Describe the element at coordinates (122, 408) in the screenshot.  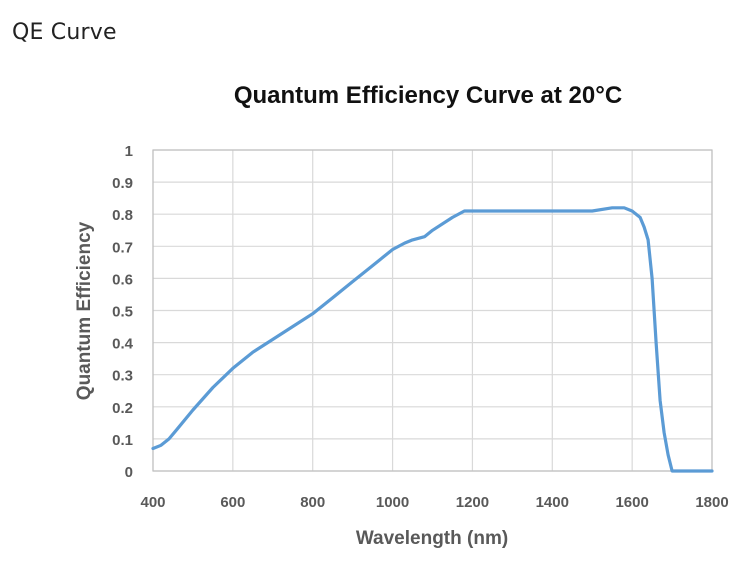
I see `y-tick-label: 0.2` at that location.